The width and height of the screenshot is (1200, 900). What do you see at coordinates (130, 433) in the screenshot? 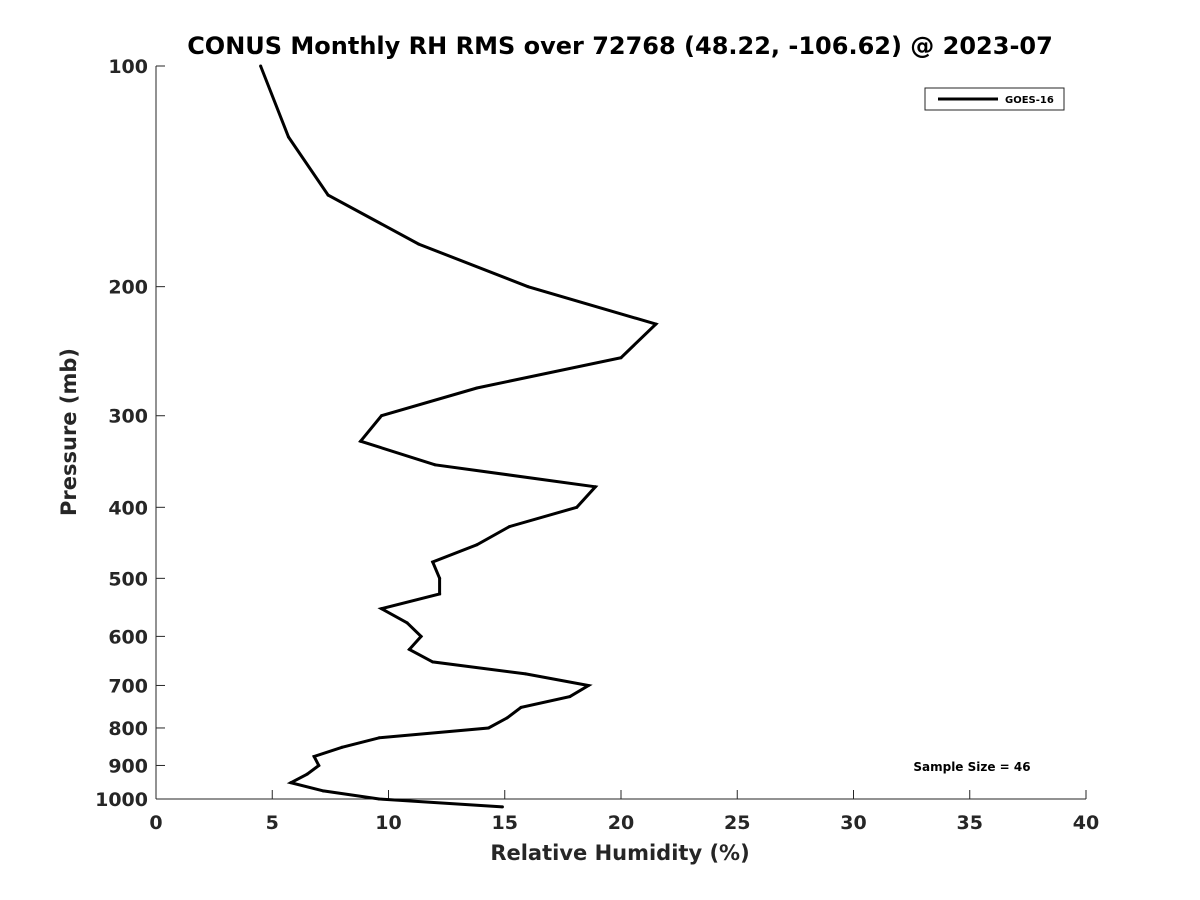
I see `y-axis-ticks: 100 200 300 400 500 600 700 800 900 1000` at bounding box center [130, 433].